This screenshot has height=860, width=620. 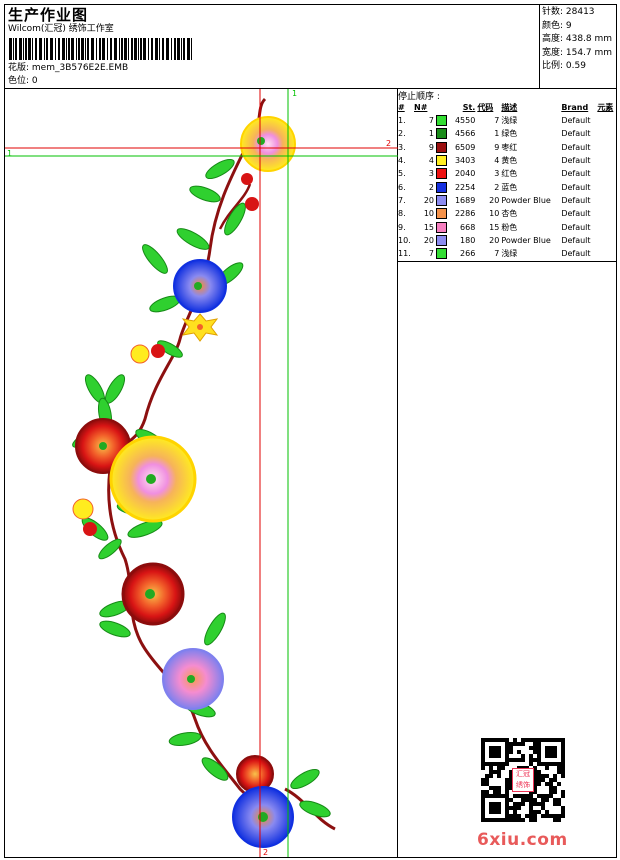 I want to click on design-scale: 比例: 0.59, so click(x=564, y=66).